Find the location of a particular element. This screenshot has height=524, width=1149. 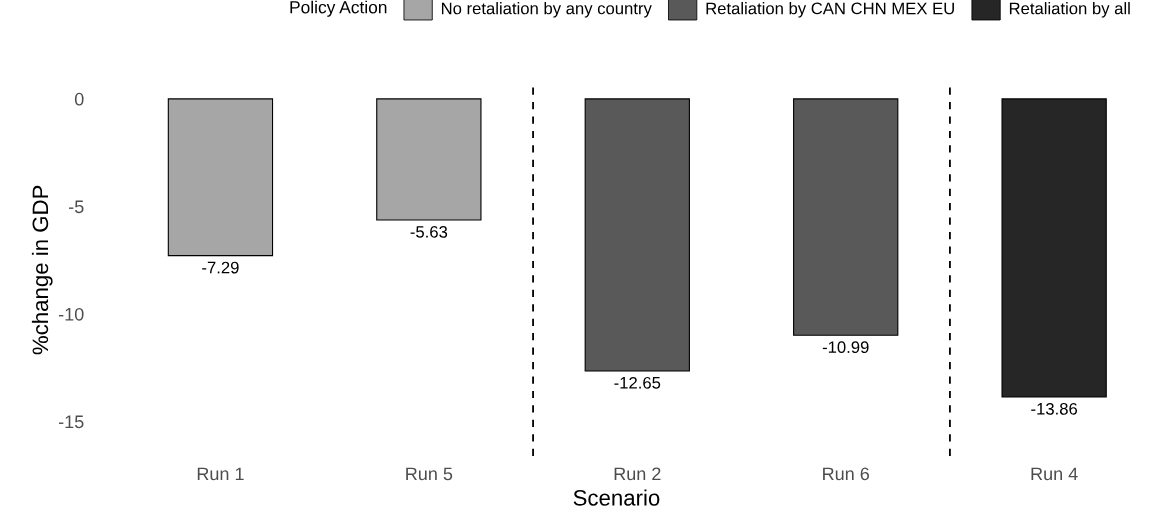

x-tick-label: Run 4 is located at coordinates (1054, 474).